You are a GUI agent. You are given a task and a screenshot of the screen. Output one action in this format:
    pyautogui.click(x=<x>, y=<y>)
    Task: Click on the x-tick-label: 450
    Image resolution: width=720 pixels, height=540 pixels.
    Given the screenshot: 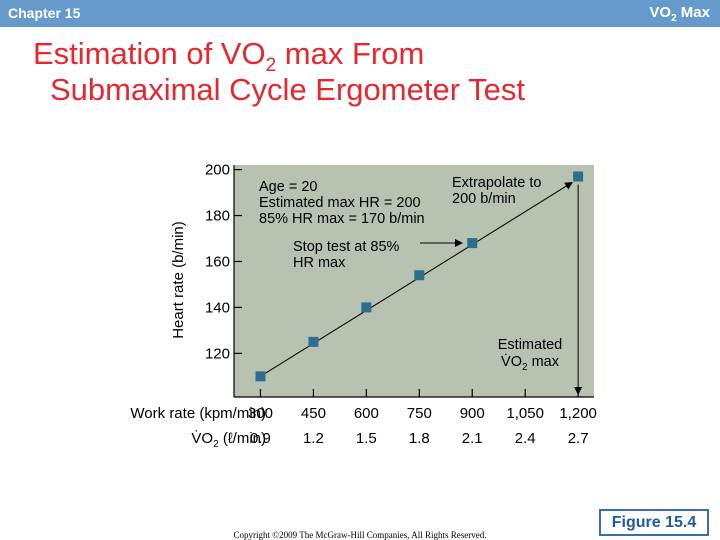 What is the action you would take?
    pyautogui.click(x=313, y=413)
    